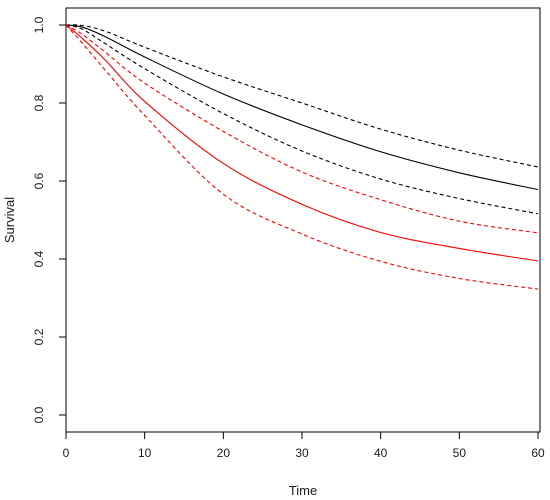 This screenshot has width=550, height=500. Describe the element at coordinates (9, 220) in the screenshot. I see `y-axis-title: Survival` at that location.